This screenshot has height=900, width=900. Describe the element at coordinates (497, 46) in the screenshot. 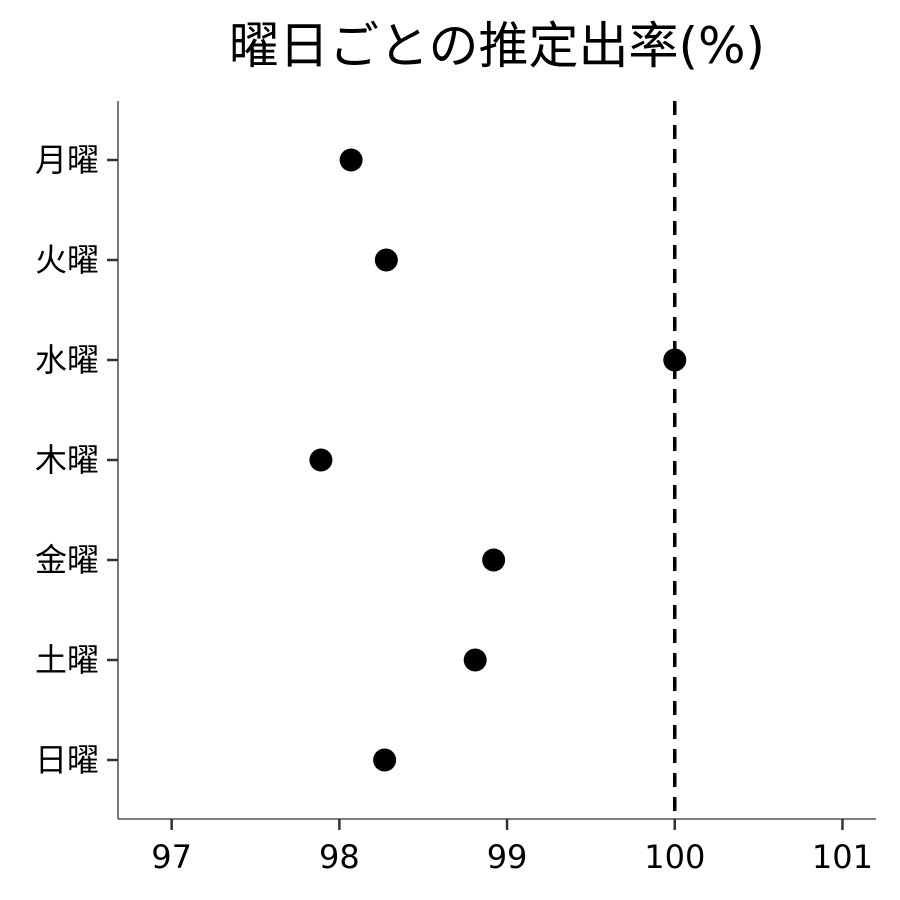

I see `chart-title: 曜日ごとの推定出率(%)` at that location.